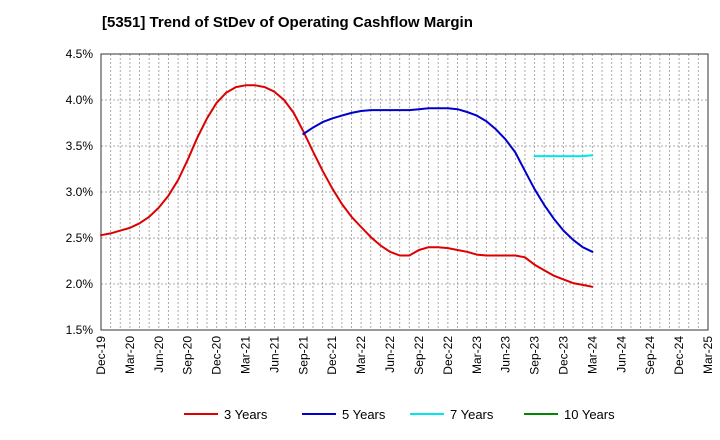 The height and width of the screenshot is (440, 720). Describe the element at coordinates (80, 54) in the screenshot. I see `y-tick-label: 4.5%` at that location.